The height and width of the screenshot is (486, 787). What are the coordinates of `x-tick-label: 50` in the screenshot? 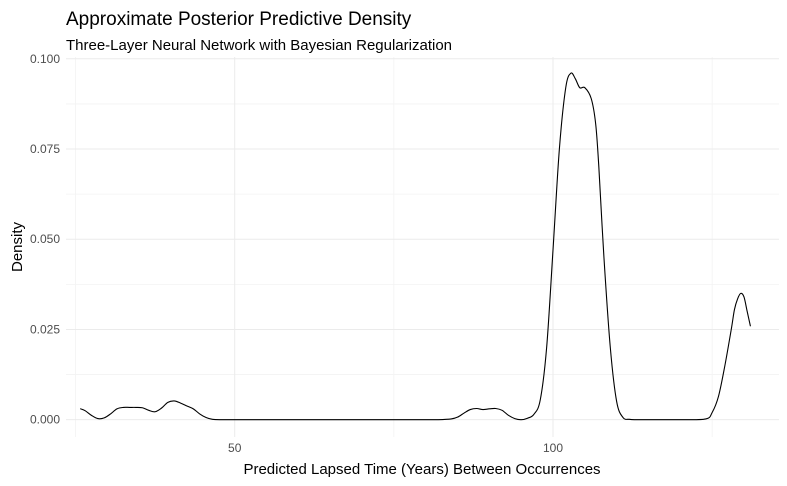 It's located at (235, 448).